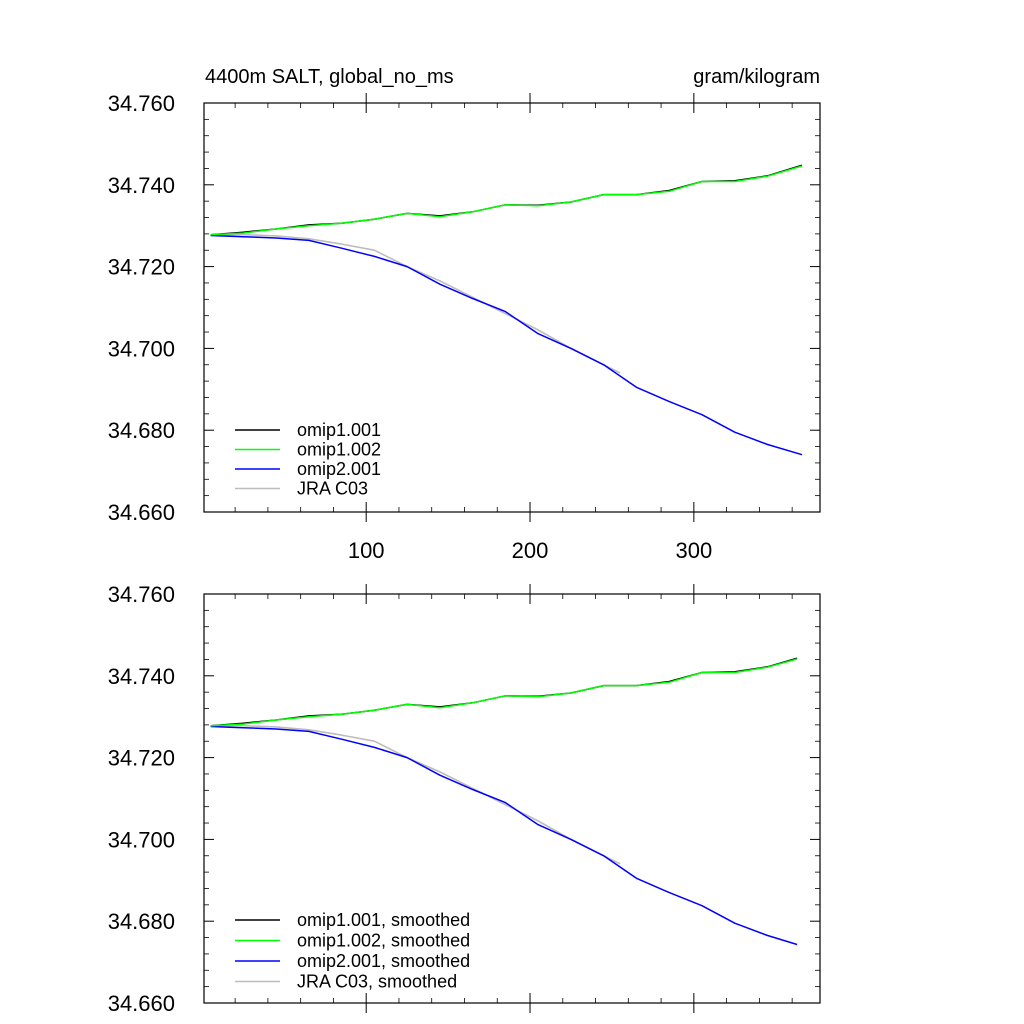 This screenshot has width=1024, height=1024. Describe the element at coordinates (329, 77) in the screenshot. I see `plot-title-left: 4400m SALT, global_no_ms` at that location.